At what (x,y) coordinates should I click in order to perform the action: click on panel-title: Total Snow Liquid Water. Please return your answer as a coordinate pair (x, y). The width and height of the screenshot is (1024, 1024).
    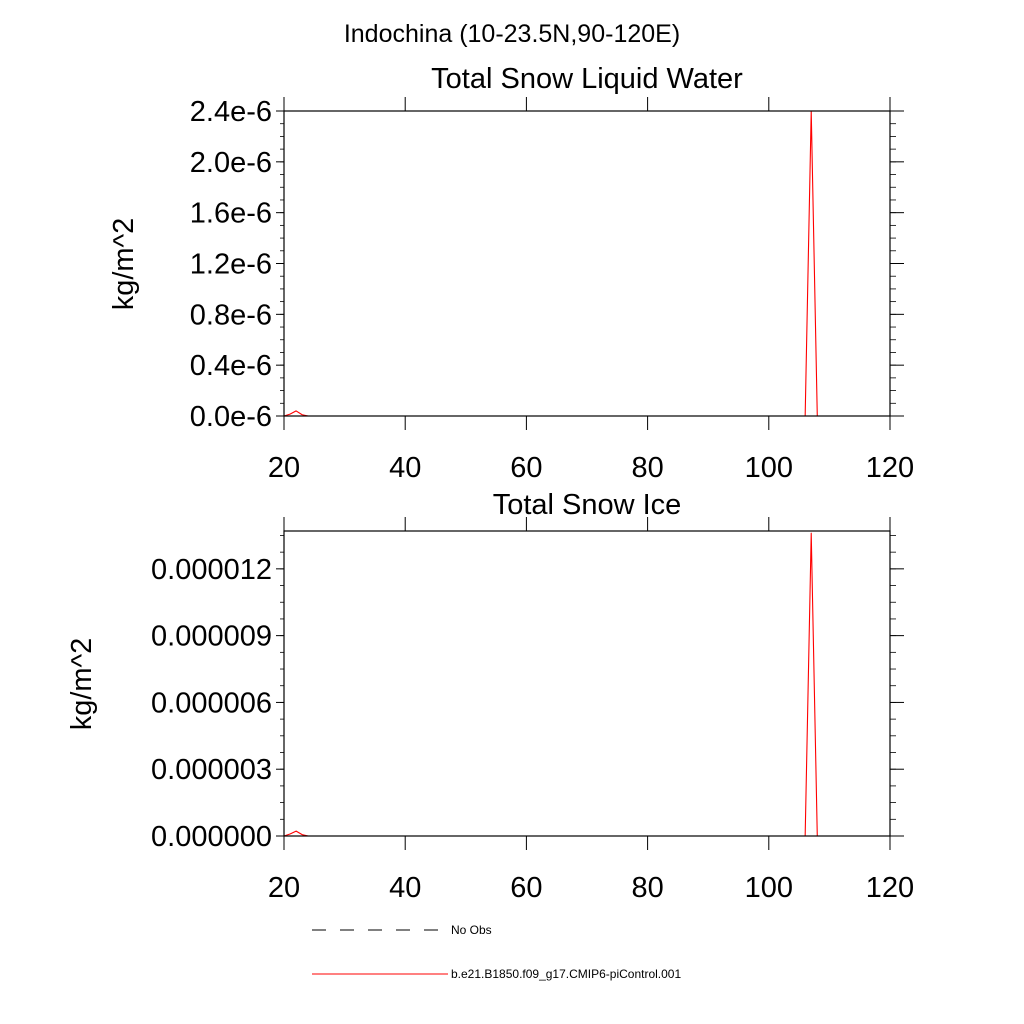
    Looking at the image, I should click on (587, 79).